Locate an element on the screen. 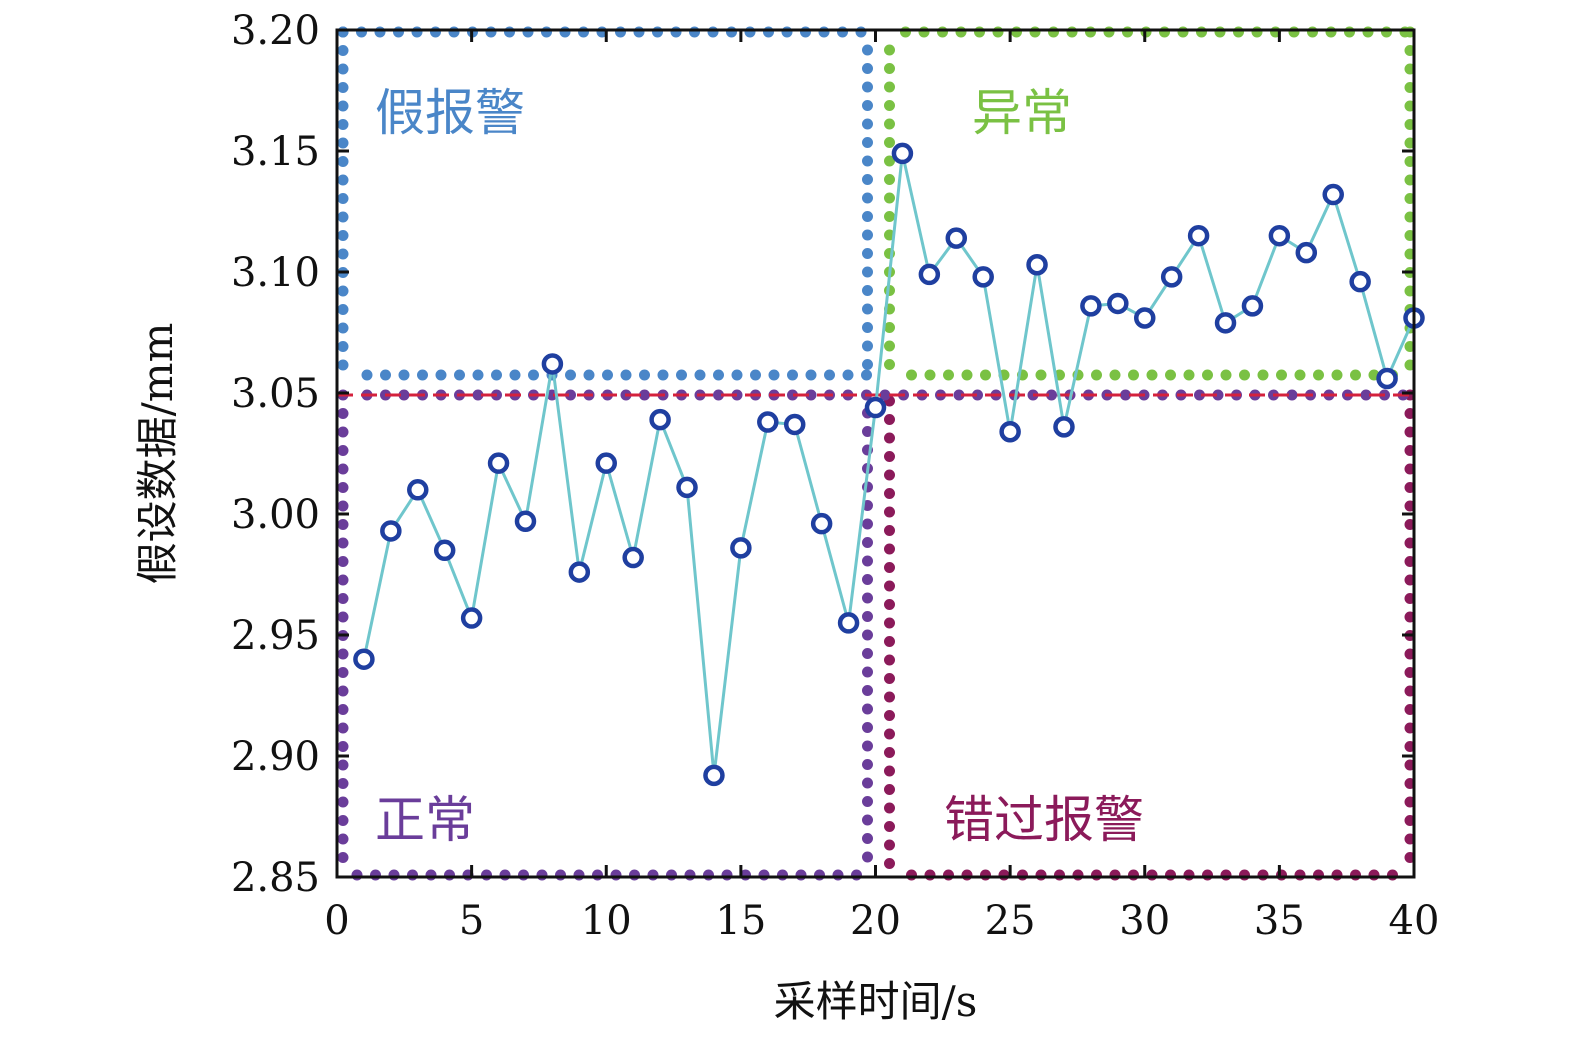  x-tick-label: 35 is located at coordinates (1279, 921).